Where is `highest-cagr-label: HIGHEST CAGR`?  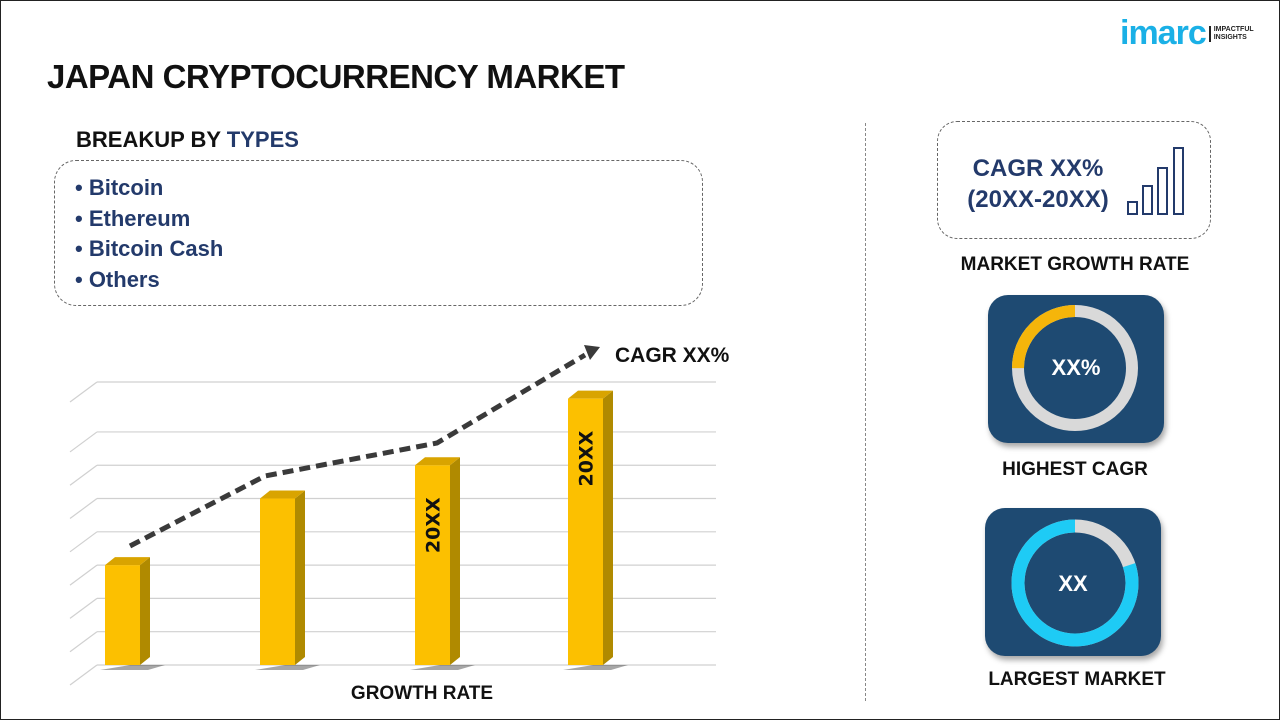 highest-cagr-label: HIGHEST CAGR is located at coordinates (1075, 469).